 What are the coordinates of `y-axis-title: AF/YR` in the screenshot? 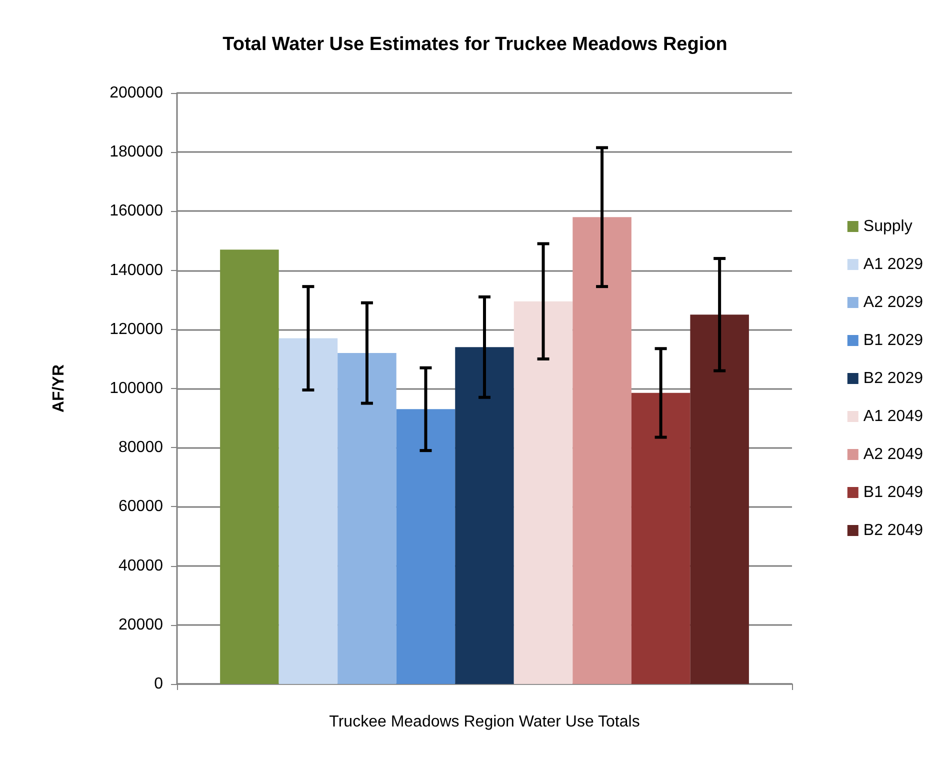 It's located at (59, 388).